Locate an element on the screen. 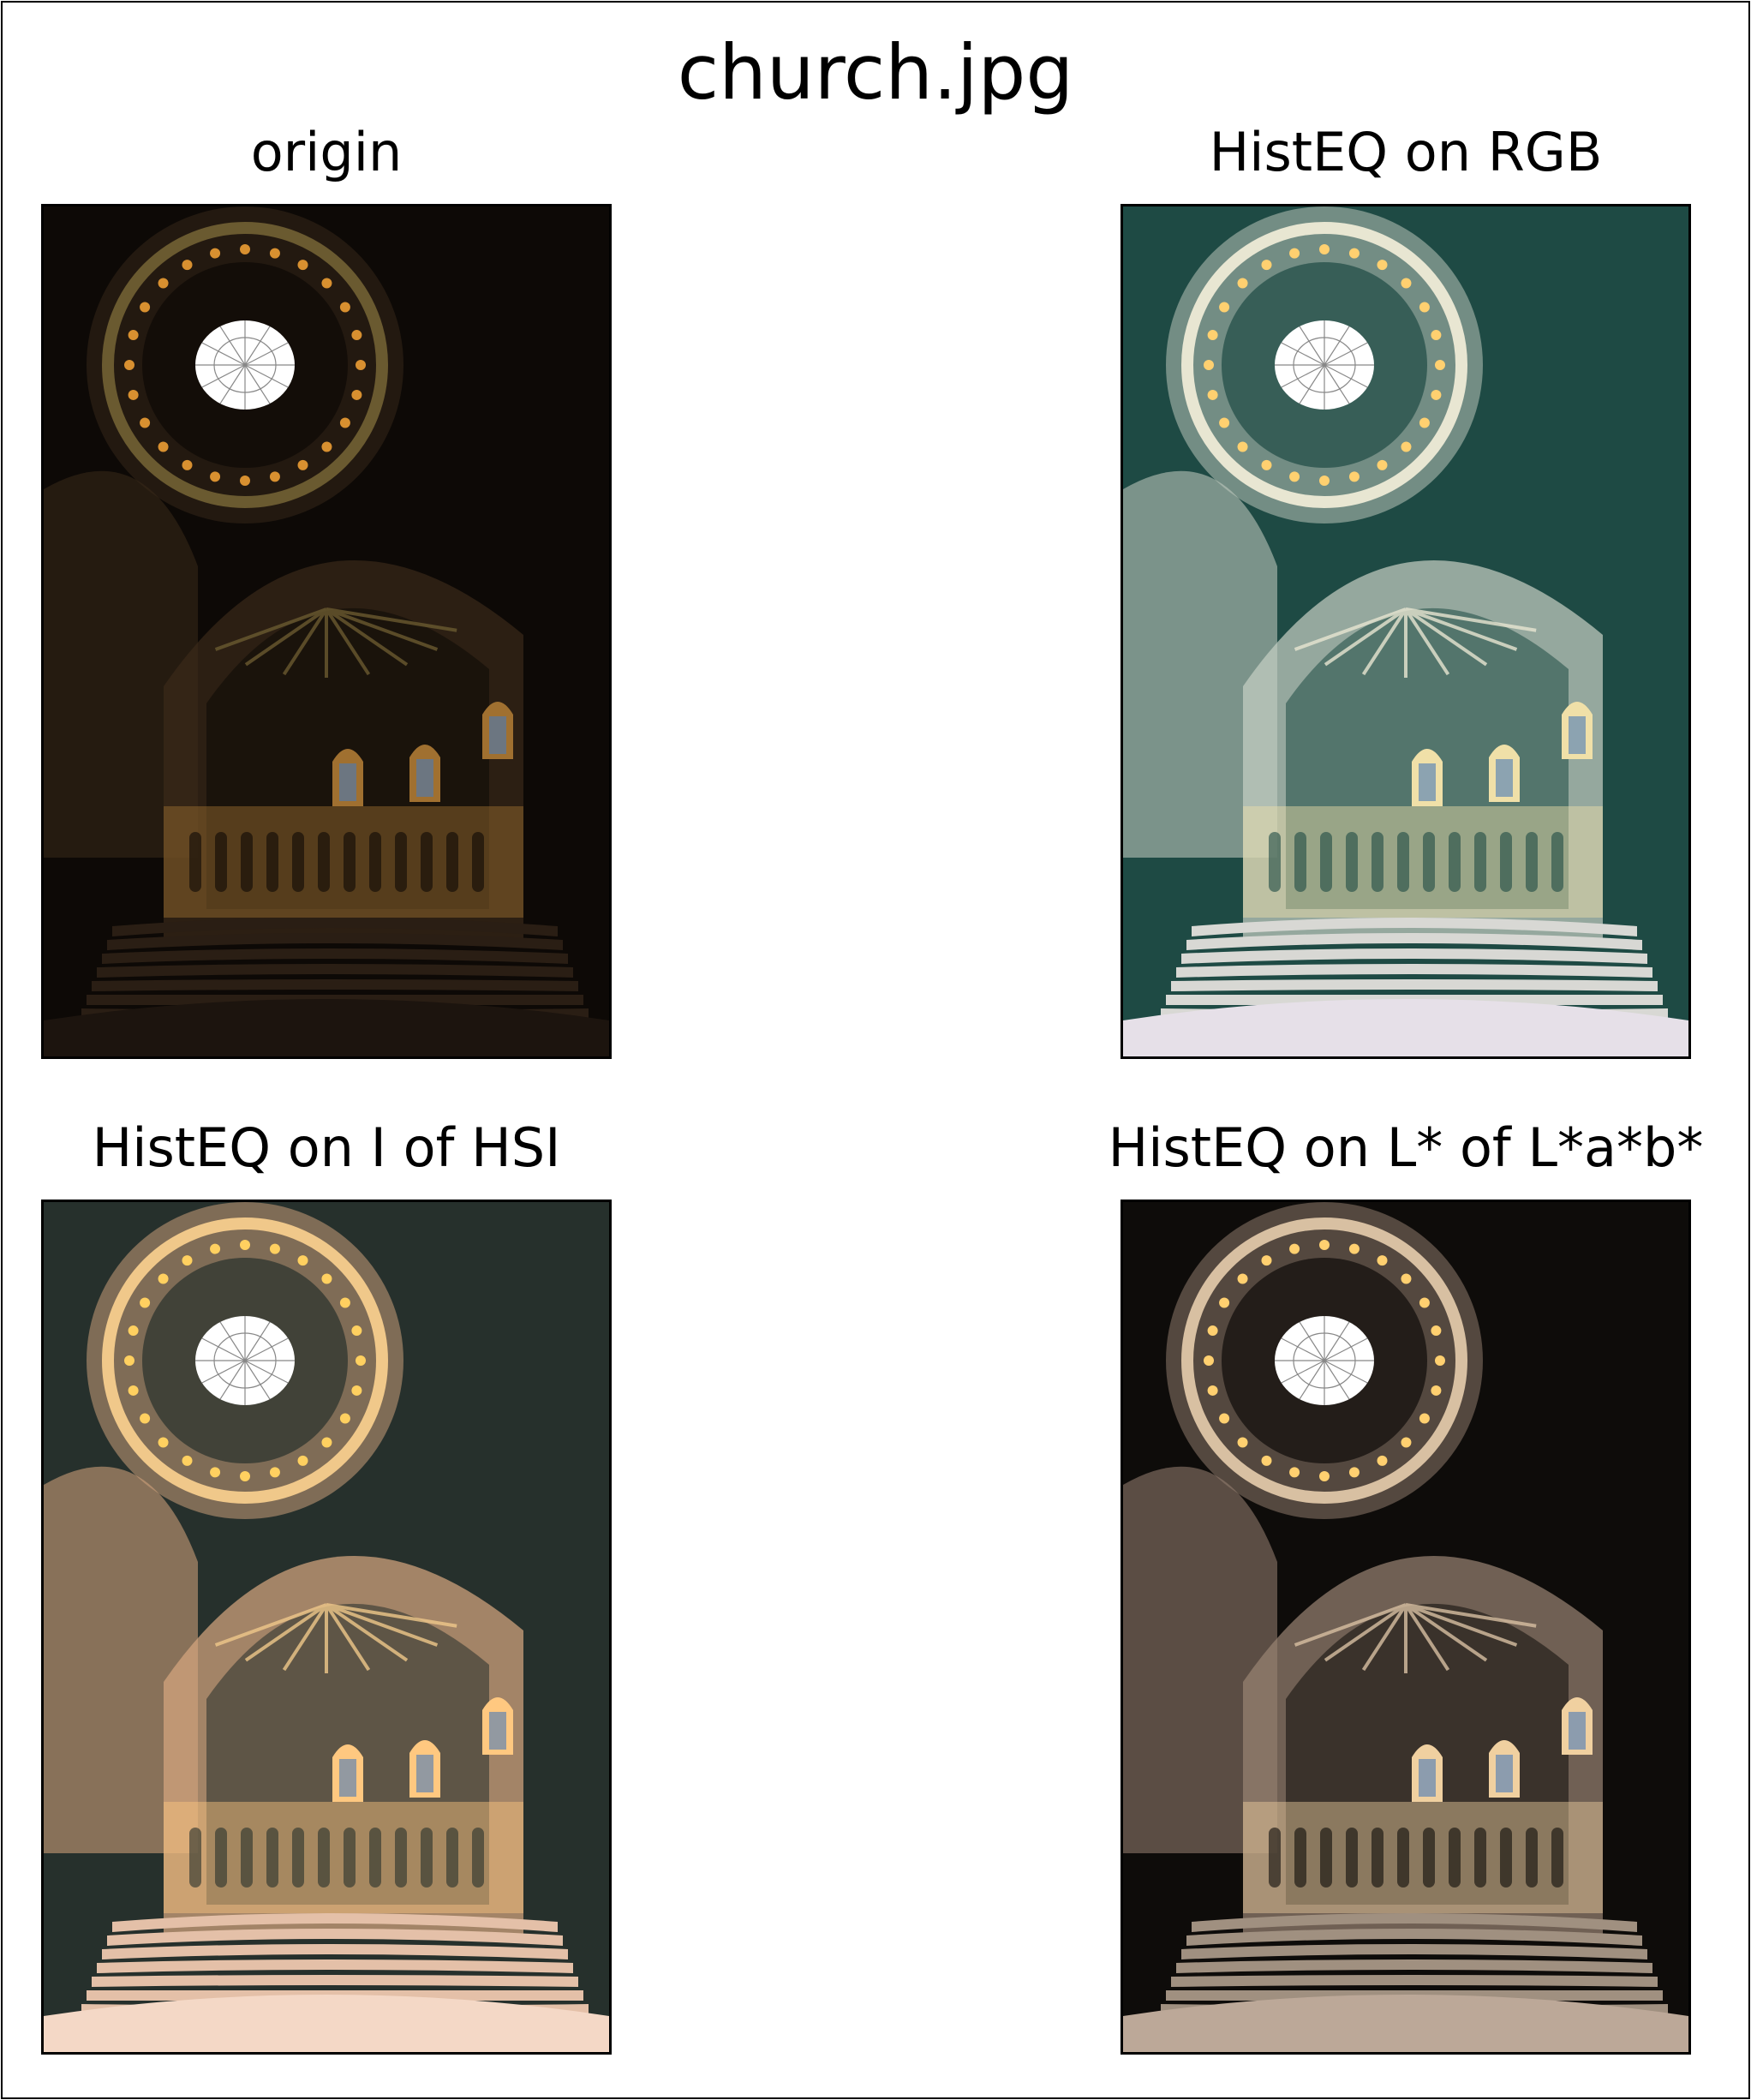 The width and height of the screenshot is (1751, 2100). panel-title-histeq-rgb: HistEQ on RGB is located at coordinates (1406, 152).